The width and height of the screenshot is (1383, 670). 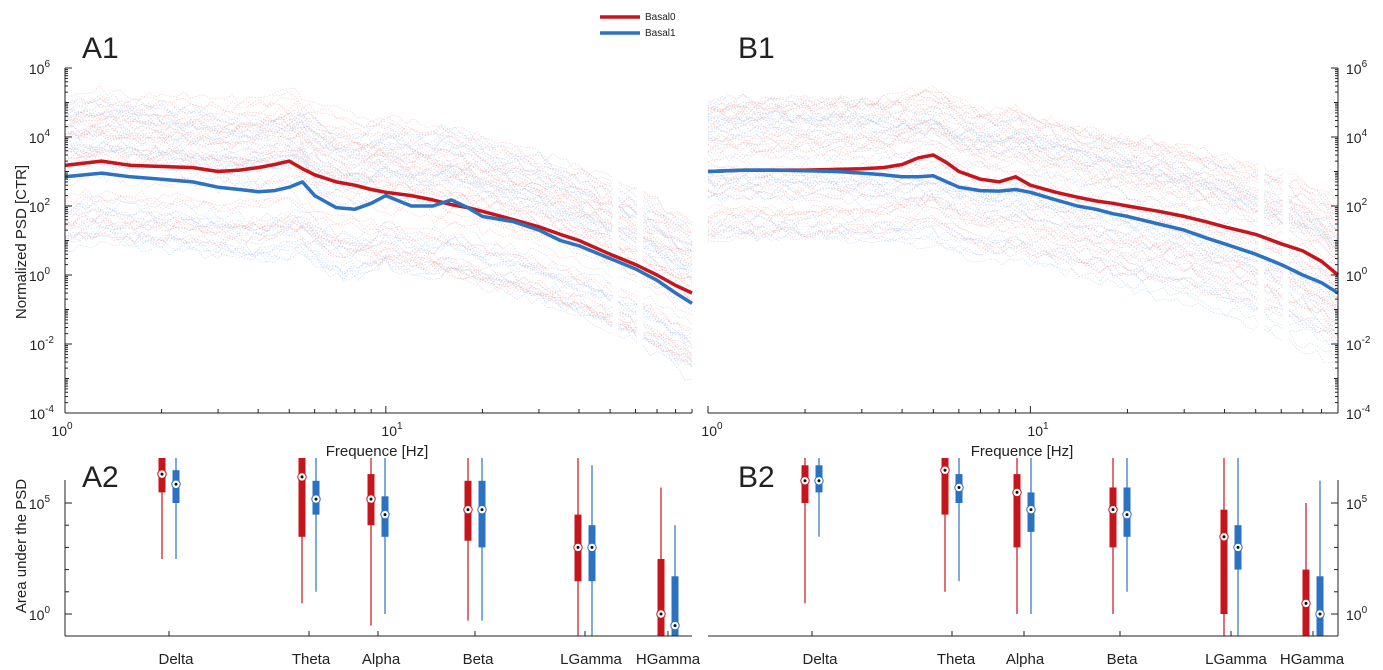 What do you see at coordinates (660, 17) in the screenshot?
I see `legend-label-basal0: Basal0` at bounding box center [660, 17].